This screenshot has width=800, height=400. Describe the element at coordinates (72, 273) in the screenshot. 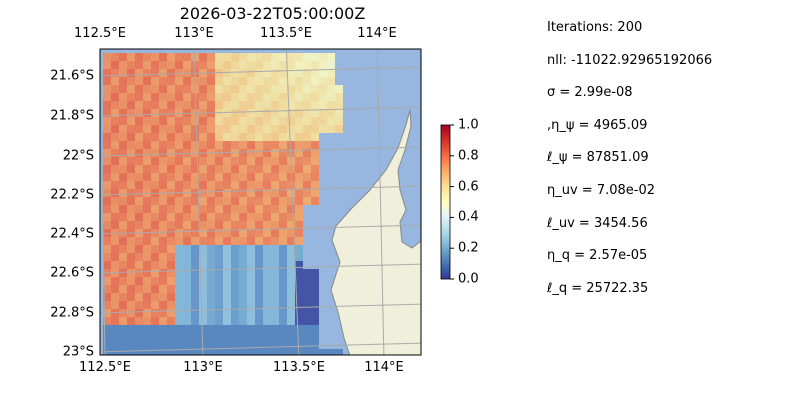

I see `y-tick-label: 22.6°S` at that location.